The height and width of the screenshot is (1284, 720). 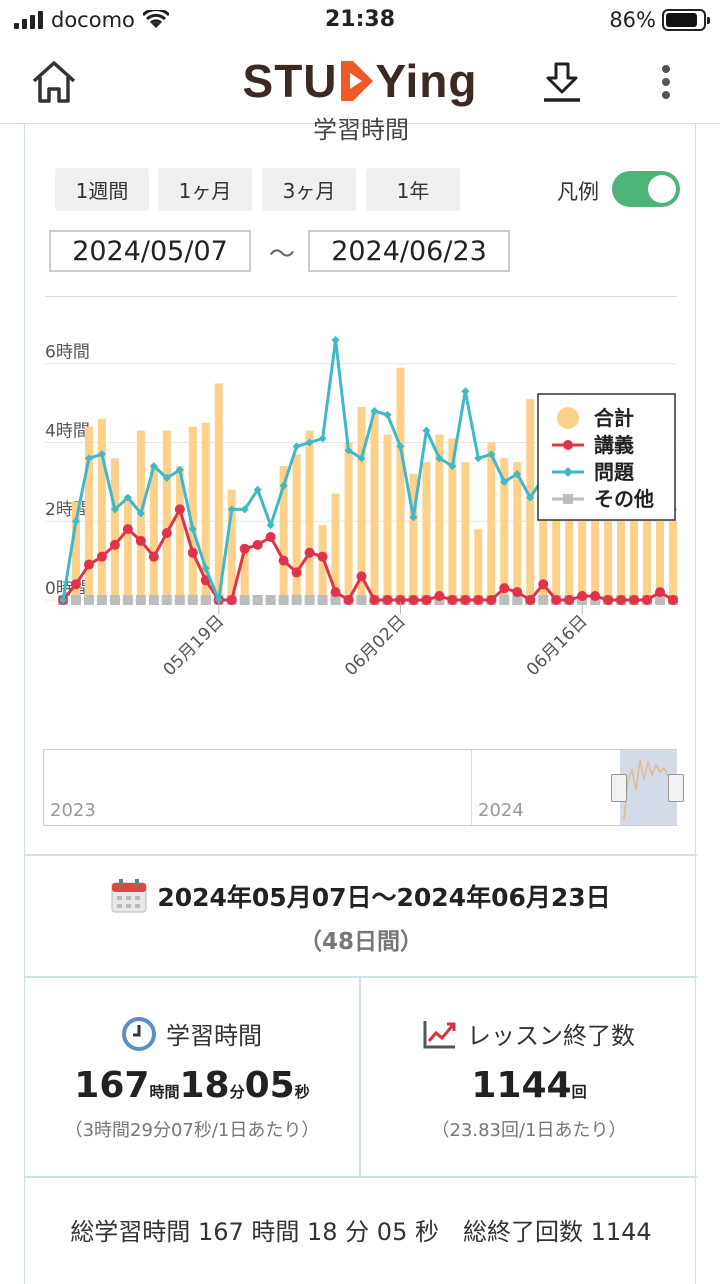 What do you see at coordinates (164, 1092) in the screenshot?
I see `hours-unit: 時間` at bounding box center [164, 1092].